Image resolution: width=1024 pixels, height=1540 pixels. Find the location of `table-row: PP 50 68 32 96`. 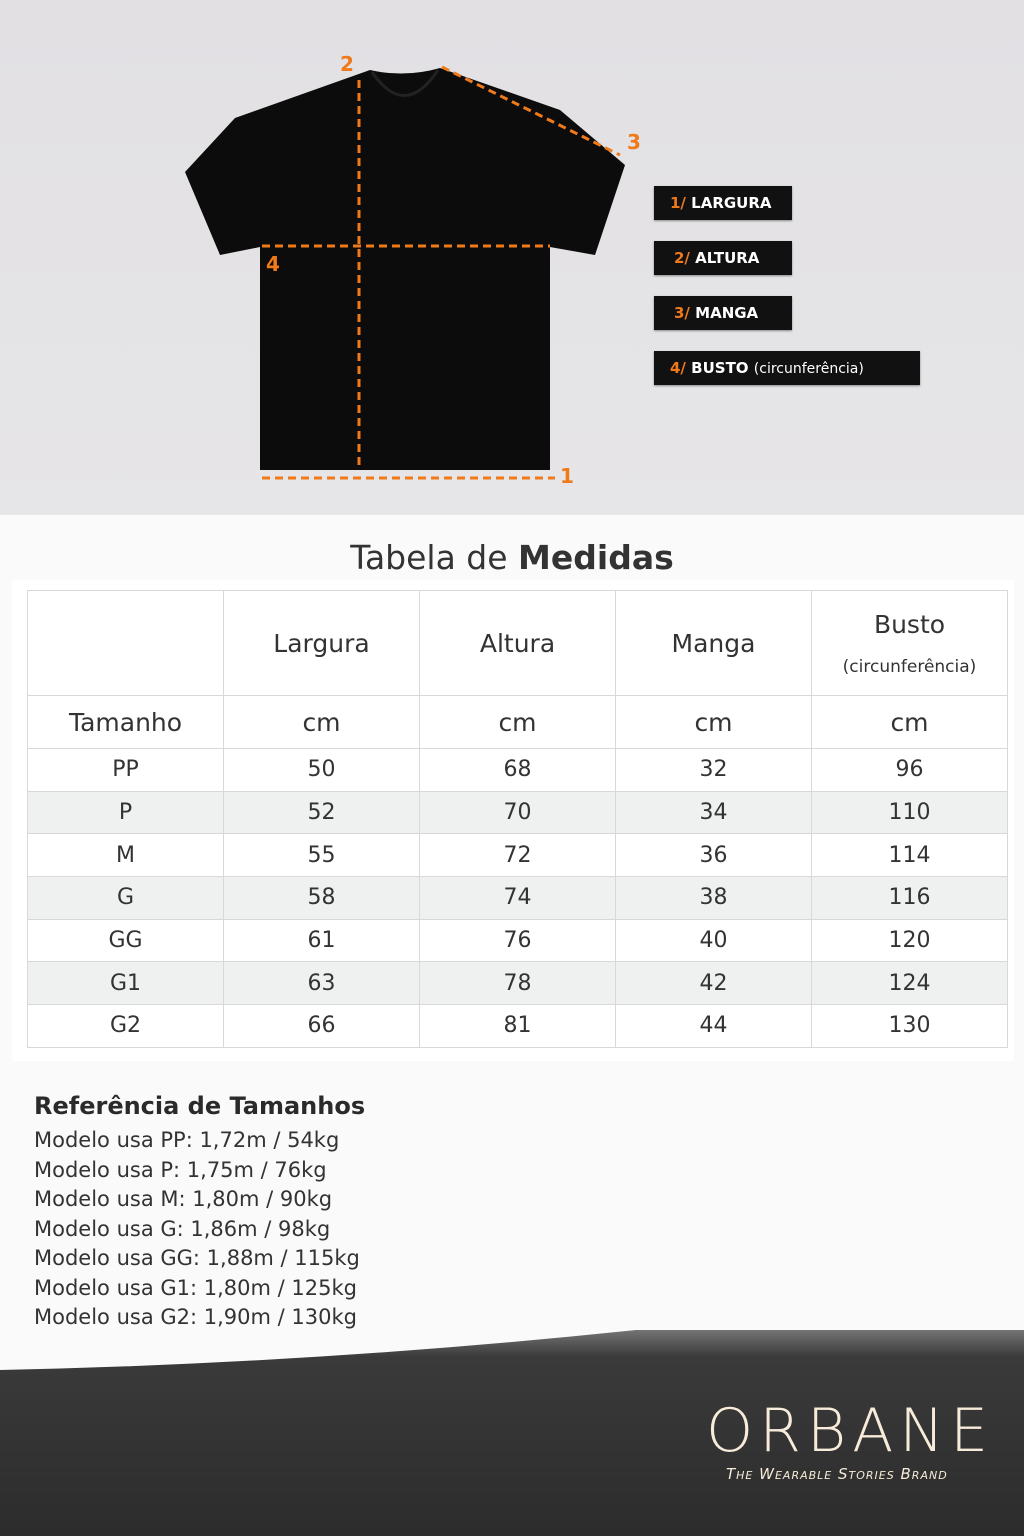

table-row: PP 50 68 32 96 is located at coordinates (517, 770).